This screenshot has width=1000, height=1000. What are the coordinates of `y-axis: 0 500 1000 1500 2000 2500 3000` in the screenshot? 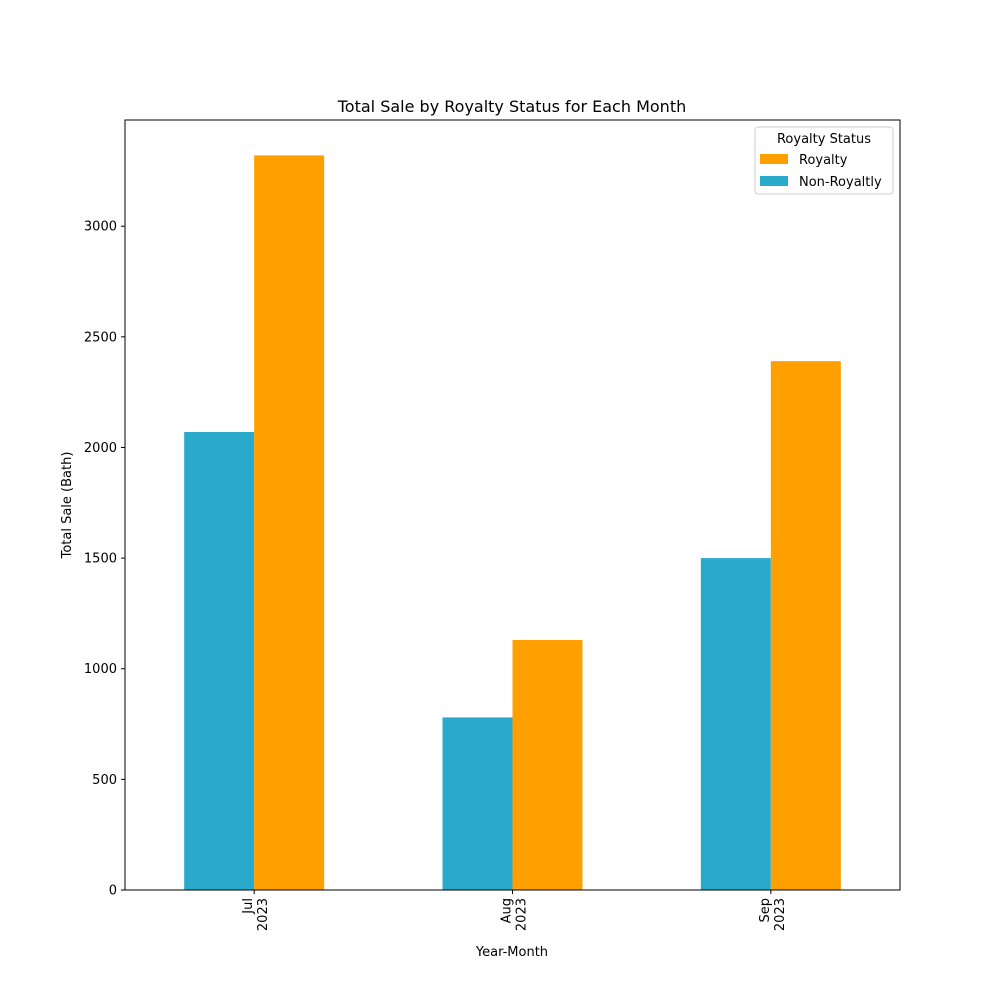 It's located at (104, 559).